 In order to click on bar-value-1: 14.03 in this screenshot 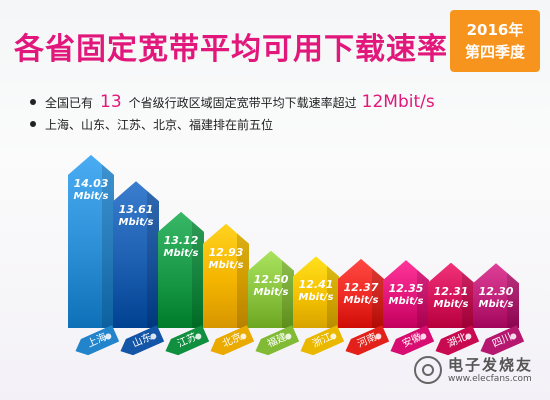, I will do `click(91, 183)`.